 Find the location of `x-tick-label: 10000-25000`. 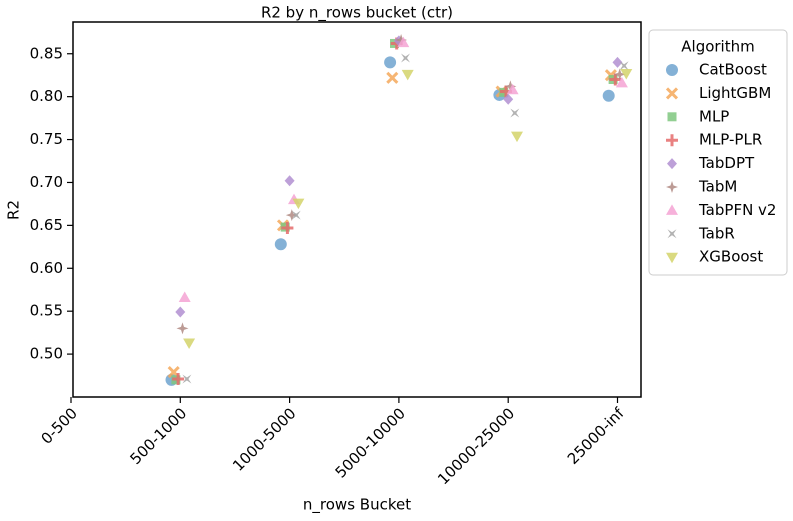

x-tick-label: 10000-25000 is located at coordinates (476, 446).